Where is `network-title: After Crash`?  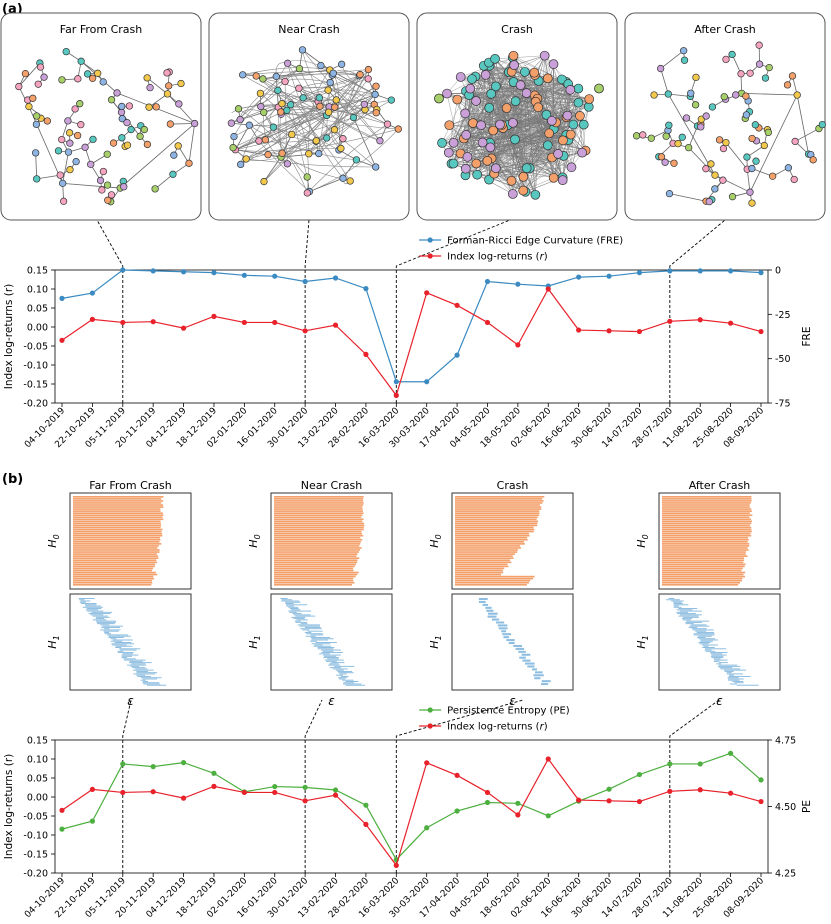
network-title: After Crash is located at coordinates (725, 29).